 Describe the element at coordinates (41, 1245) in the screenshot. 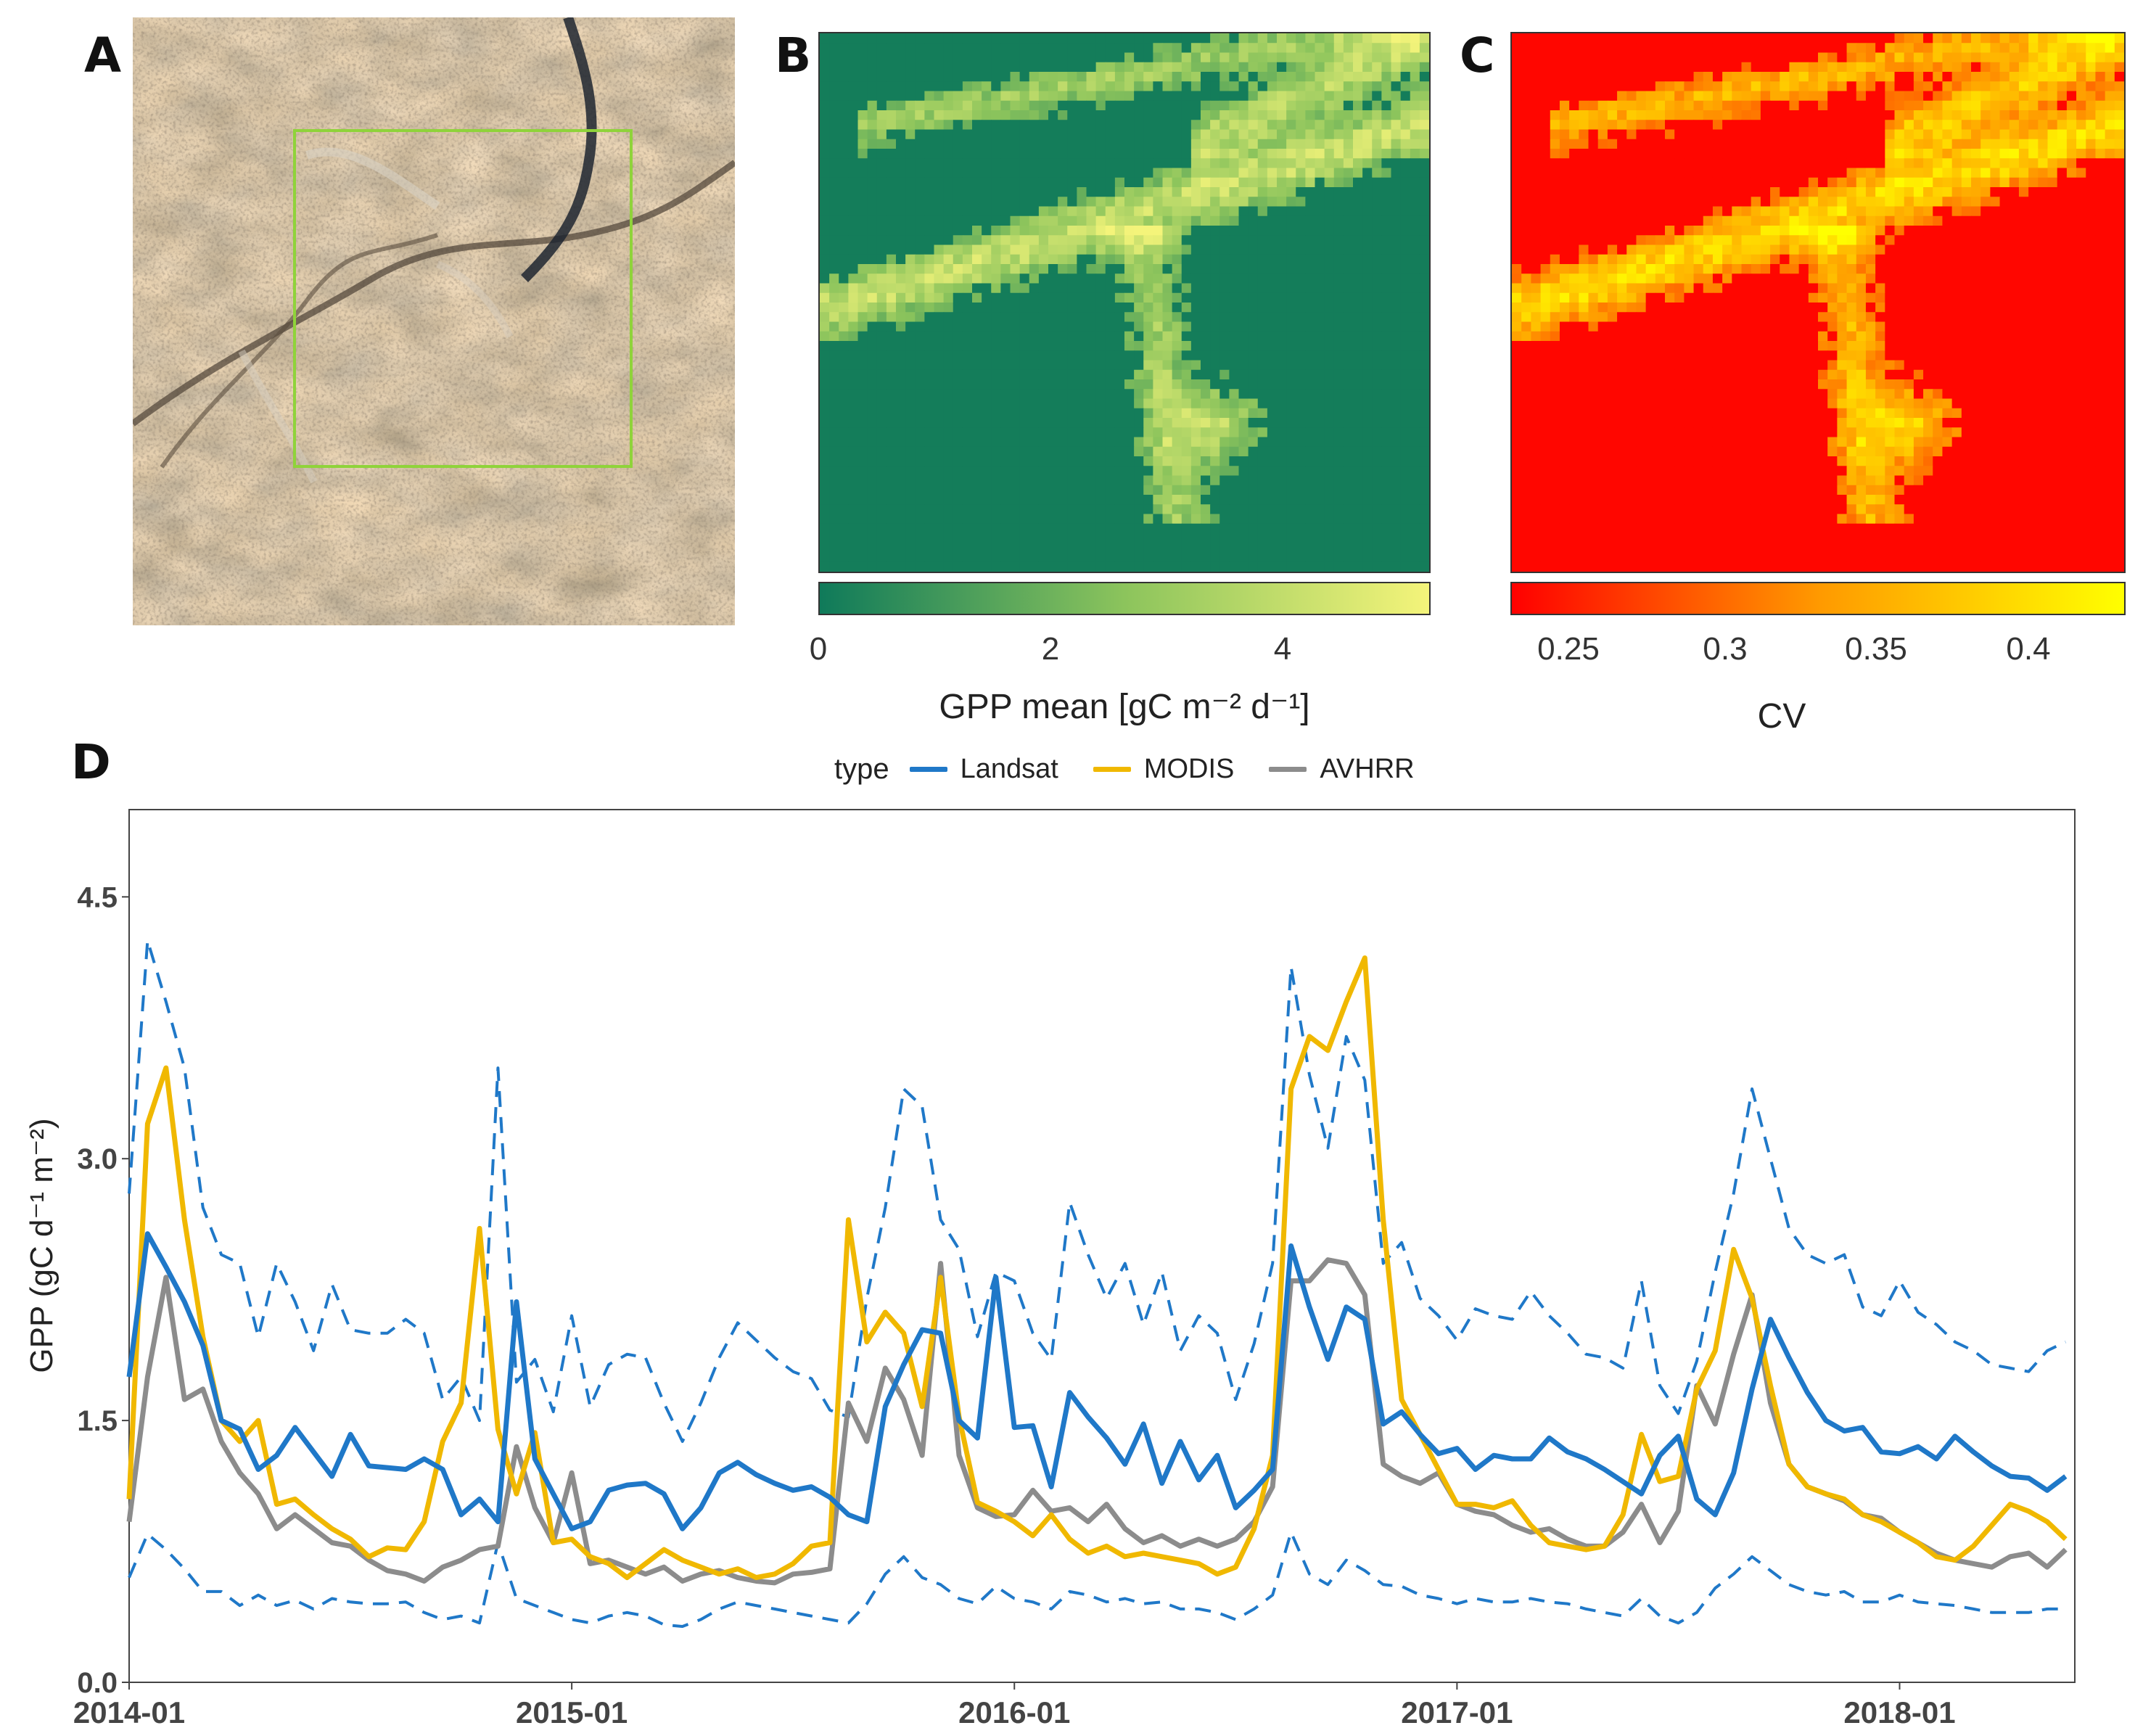

I see `y-axis-title: GPP (gC d⁻¹ m⁻²)` at that location.